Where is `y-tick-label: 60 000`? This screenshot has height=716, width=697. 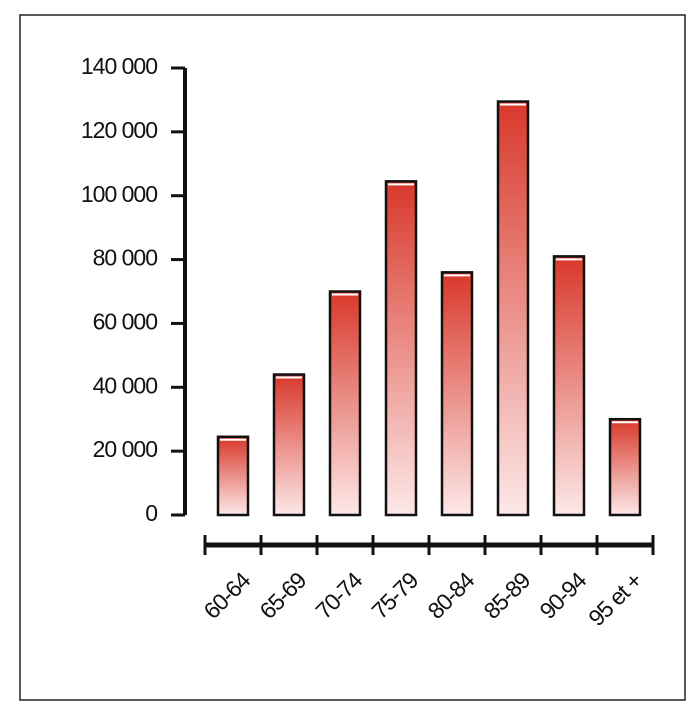
y-tick-label: 60 000 is located at coordinates (125, 322).